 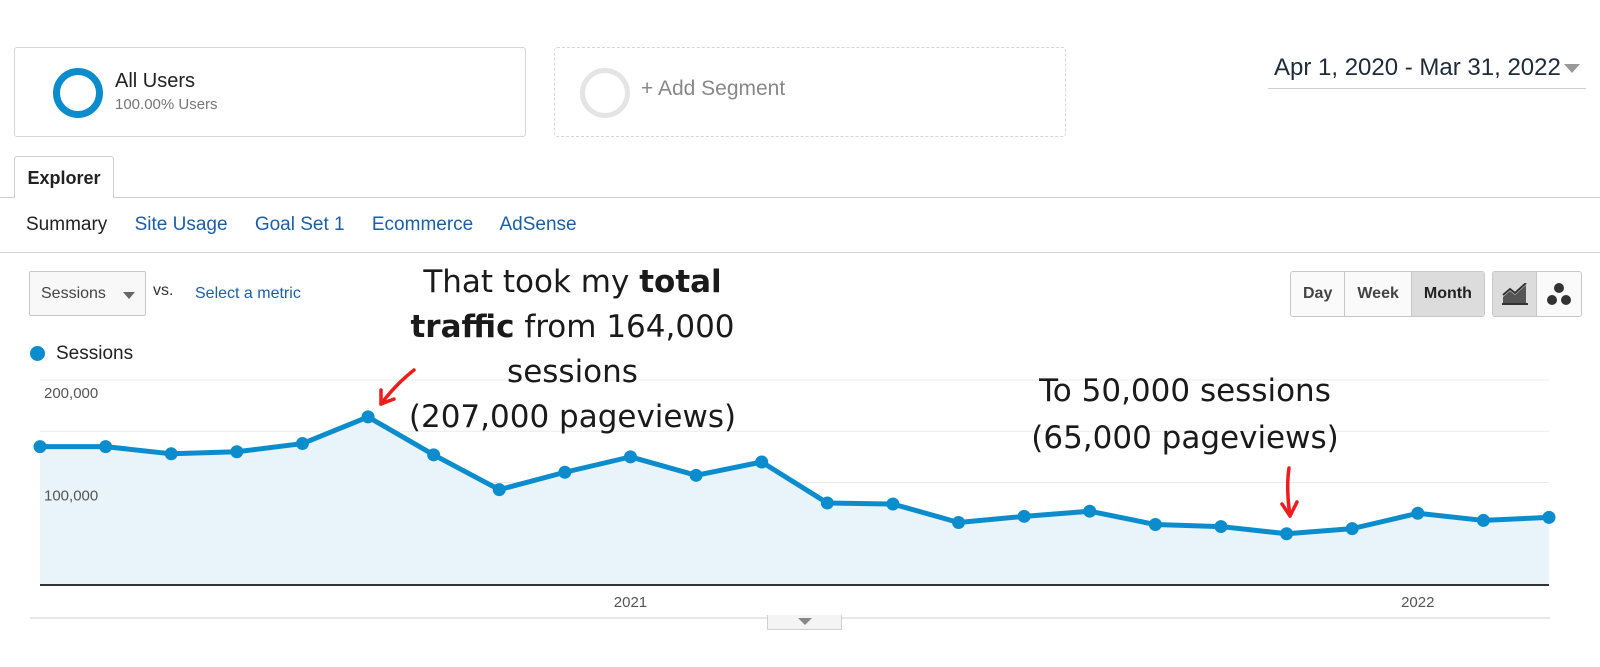 I want to click on chart-view-toggle, so click(x=1537, y=294).